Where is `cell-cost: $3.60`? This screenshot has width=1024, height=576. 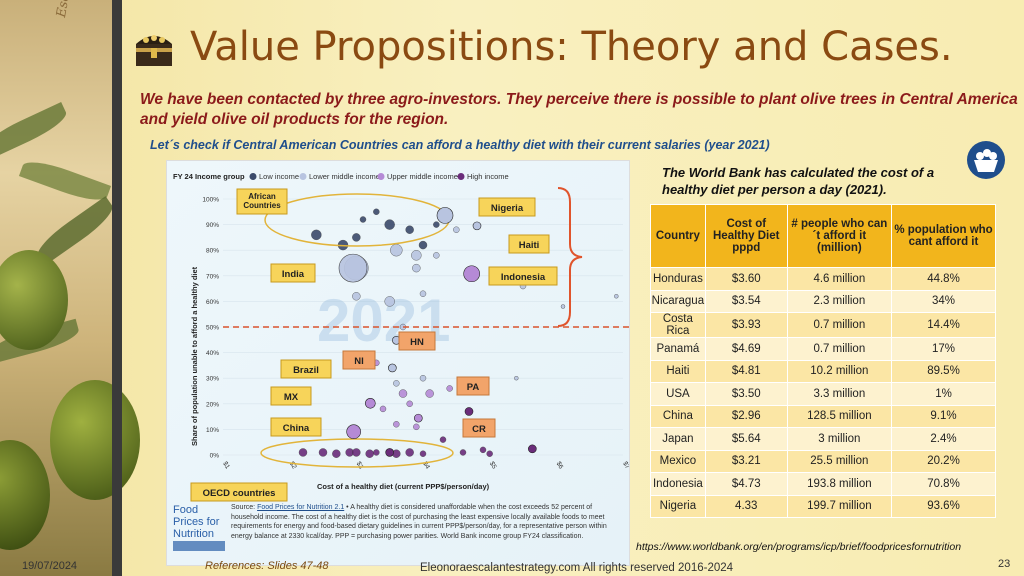 cell-cost: $3.60 is located at coordinates (746, 279).